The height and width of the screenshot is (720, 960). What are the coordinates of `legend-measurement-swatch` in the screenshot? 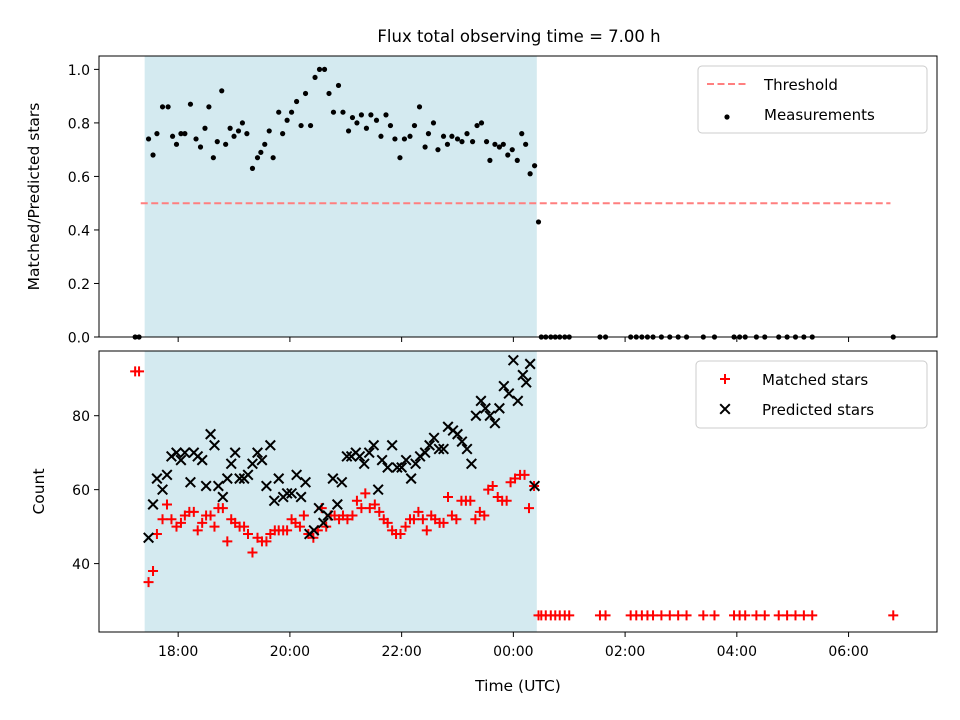 It's located at (727, 117).